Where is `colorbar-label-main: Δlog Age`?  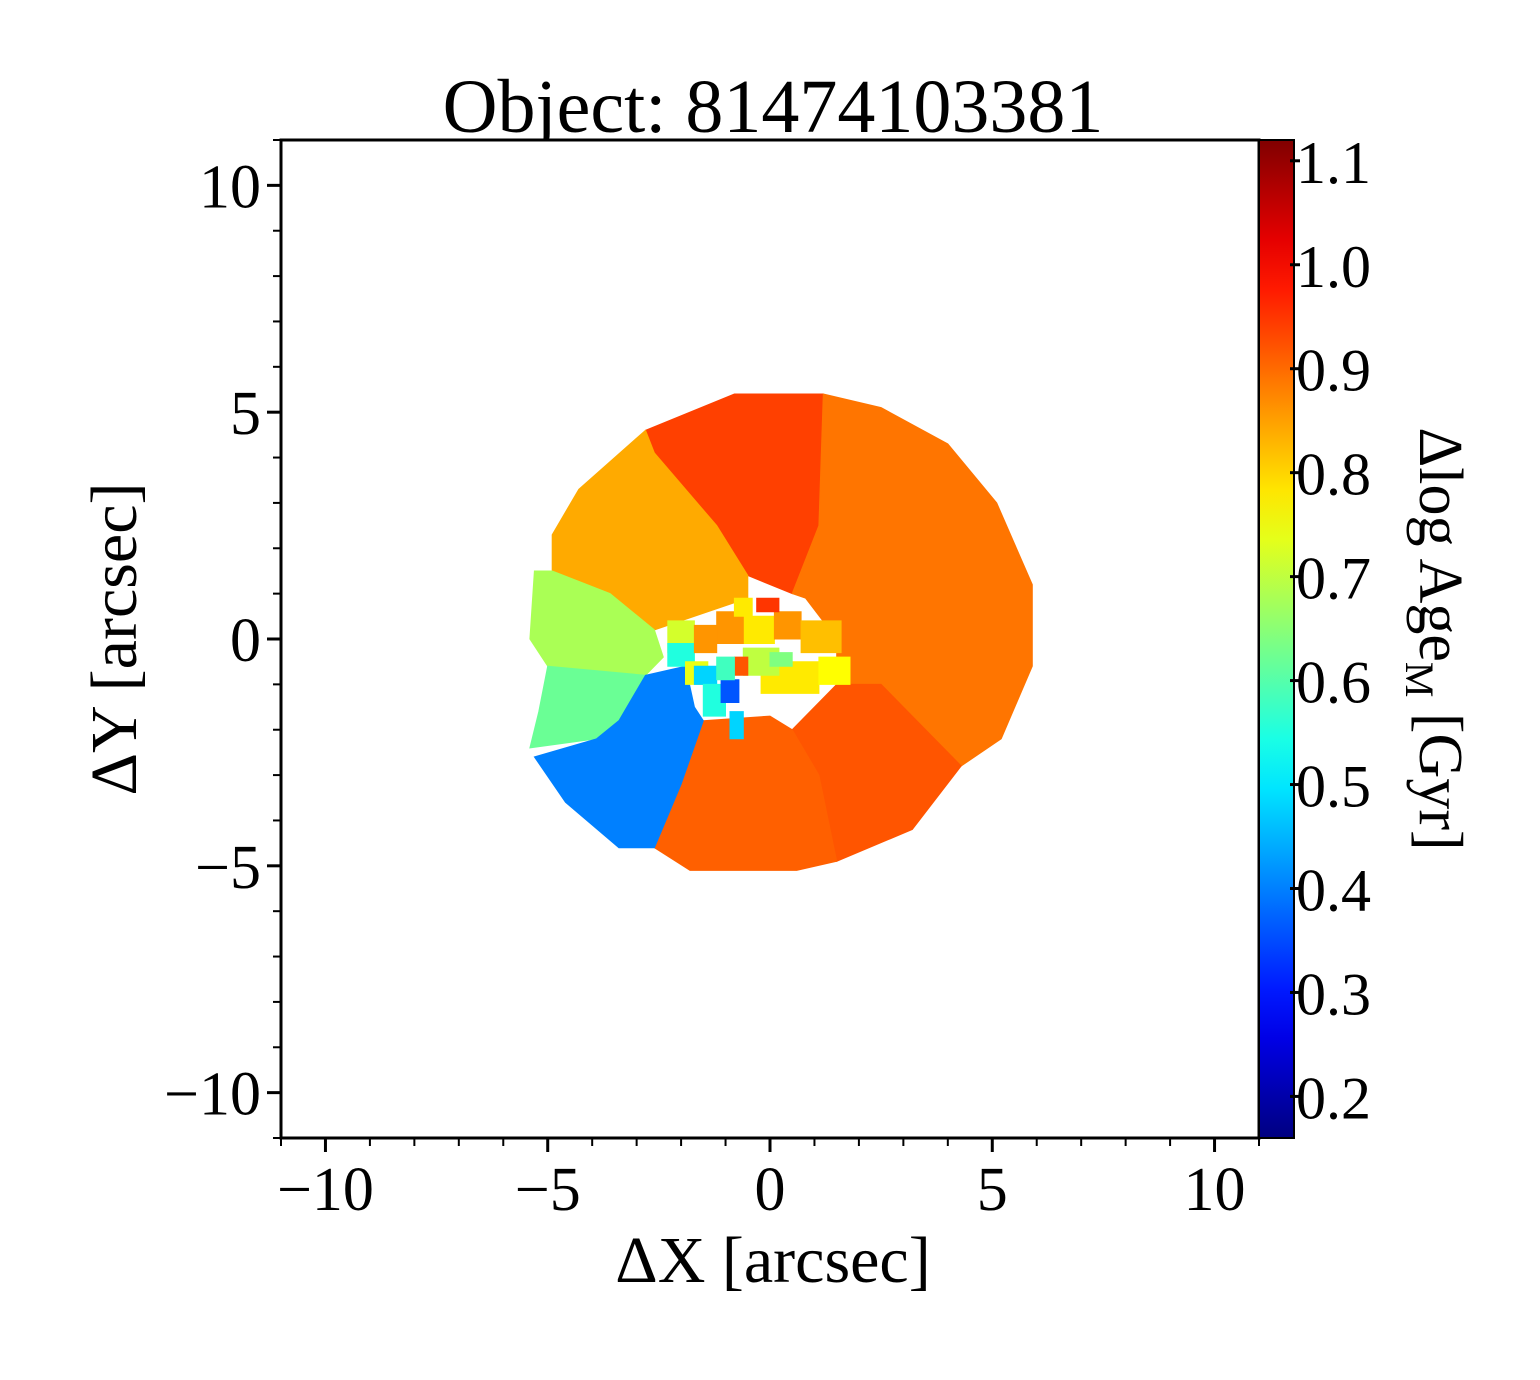 colorbar-label-main: Δlog Age is located at coordinates (1440, 544).